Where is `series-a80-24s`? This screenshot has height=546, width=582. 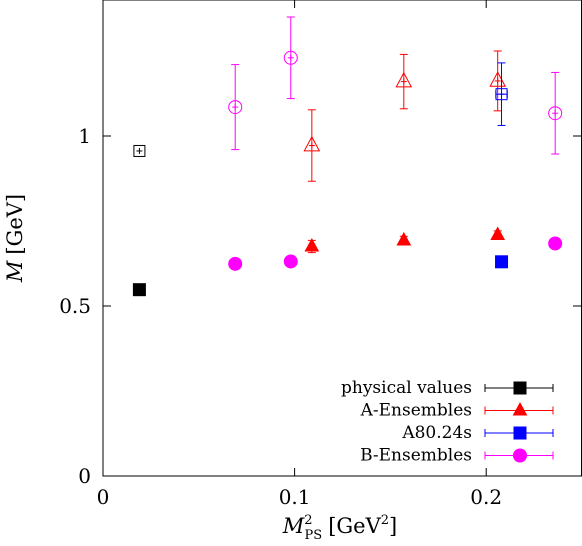
series-a80-24s is located at coordinates (502, 165).